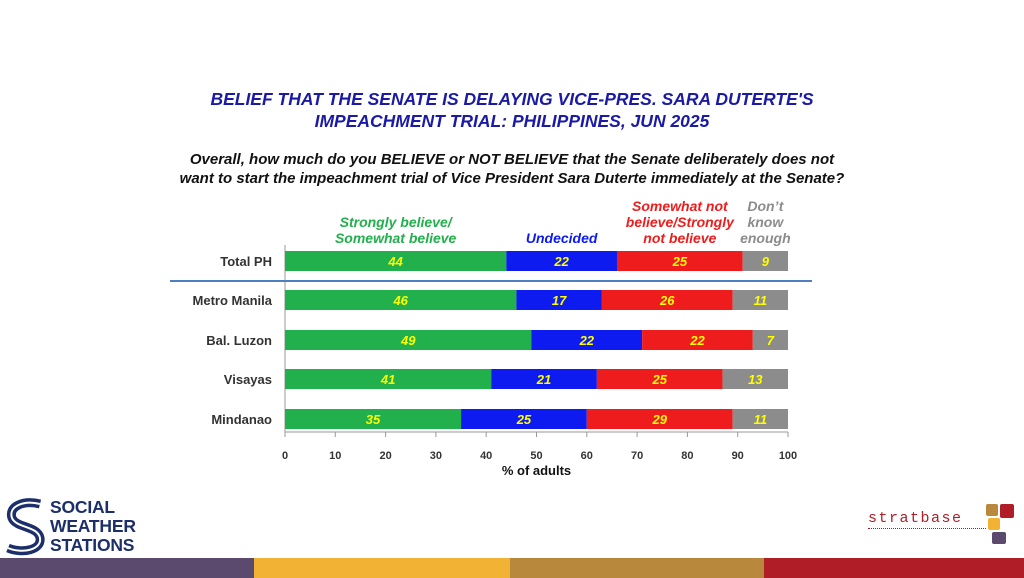 This screenshot has width=1024, height=578. What do you see at coordinates (486, 456) in the screenshot?
I see `x-tick-label: 40` at bounding box center [486, 456].